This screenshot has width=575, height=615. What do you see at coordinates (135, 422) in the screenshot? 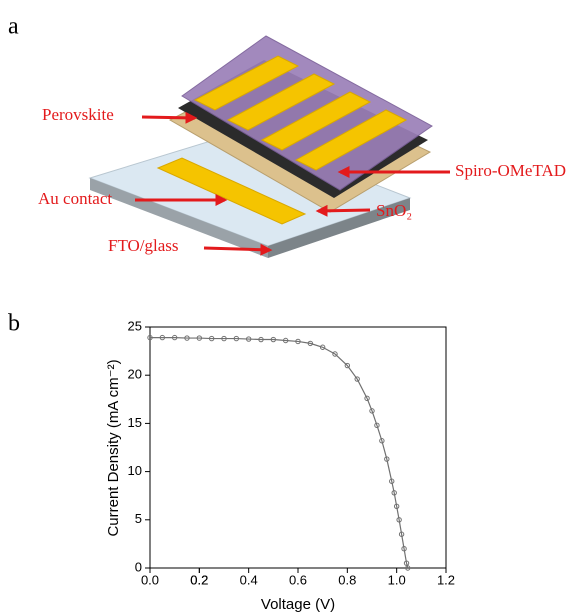
I see `y-tick-label: 15` at bounding box center [135, 422].